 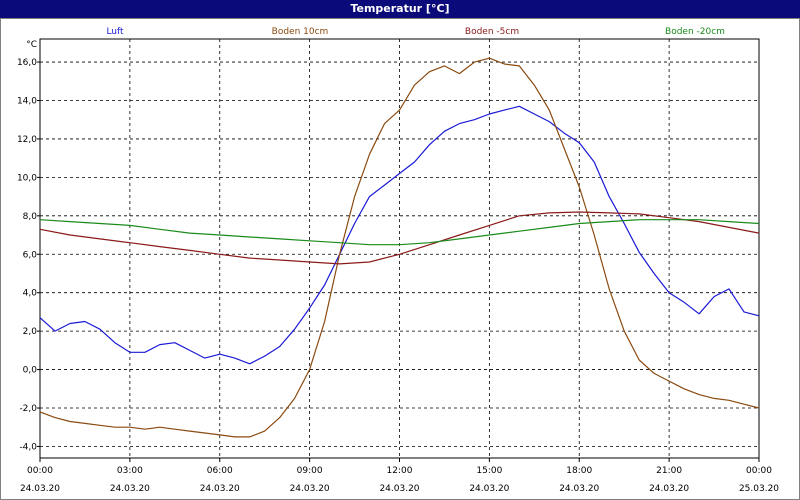 I want to click on x-tick-time-label: 03:00, so click(x=130, y=471).